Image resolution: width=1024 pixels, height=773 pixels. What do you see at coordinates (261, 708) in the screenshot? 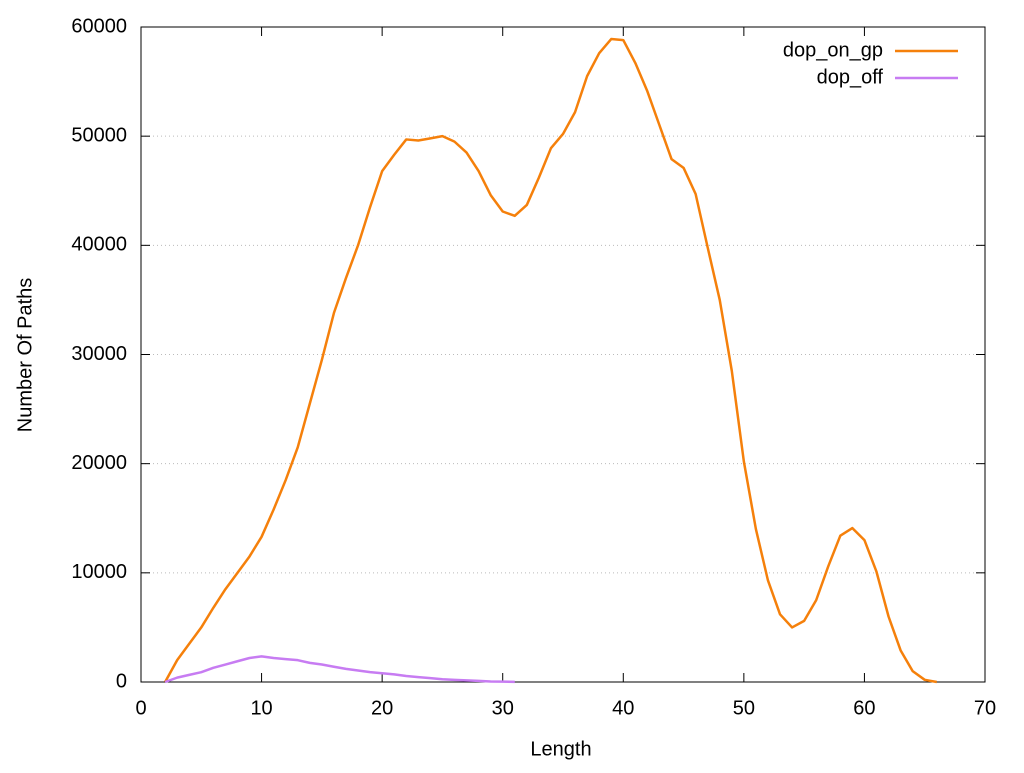
I see `x-tick-label: 10` at bounding box center [261, 708].